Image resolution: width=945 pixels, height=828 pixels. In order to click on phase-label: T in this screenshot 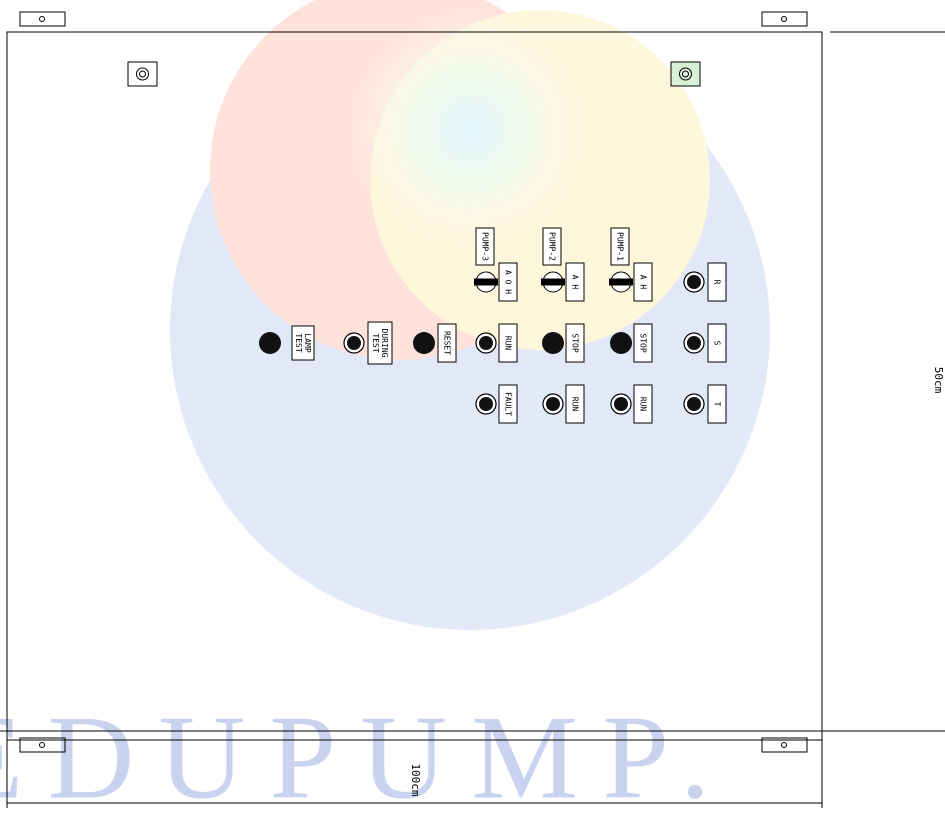, I will do `click(717, 404)`.